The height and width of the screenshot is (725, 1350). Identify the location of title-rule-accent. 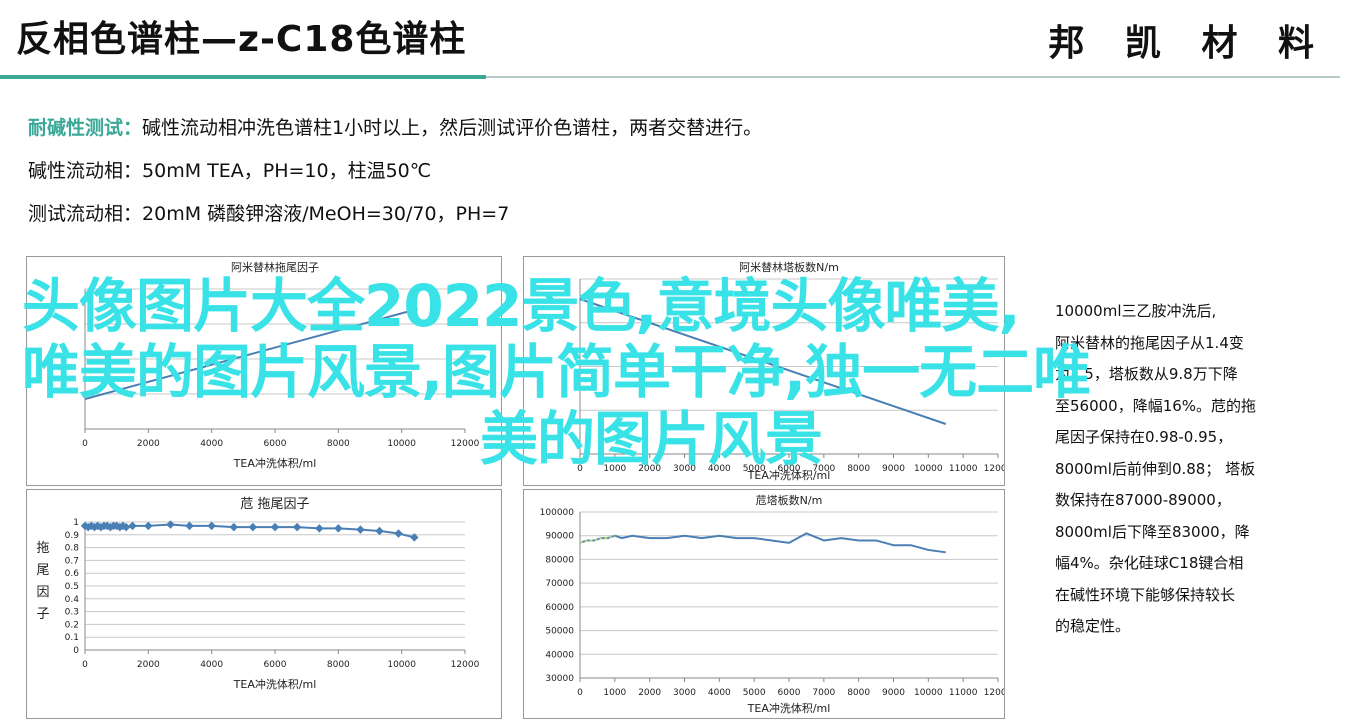
(243, 77).